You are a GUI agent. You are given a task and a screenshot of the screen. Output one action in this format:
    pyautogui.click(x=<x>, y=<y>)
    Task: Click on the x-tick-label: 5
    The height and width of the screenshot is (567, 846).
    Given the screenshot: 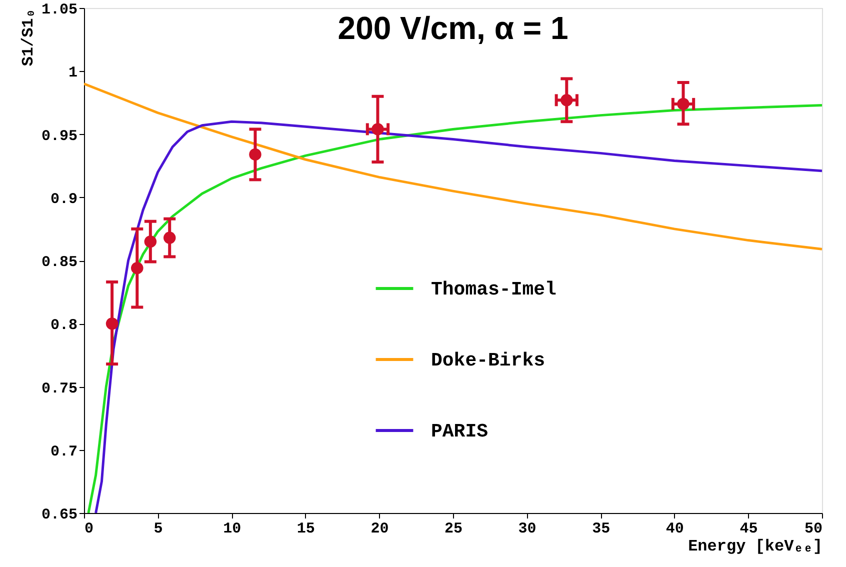 What is the action you would take?
    pyautogui.click(x=158, y=529)
    